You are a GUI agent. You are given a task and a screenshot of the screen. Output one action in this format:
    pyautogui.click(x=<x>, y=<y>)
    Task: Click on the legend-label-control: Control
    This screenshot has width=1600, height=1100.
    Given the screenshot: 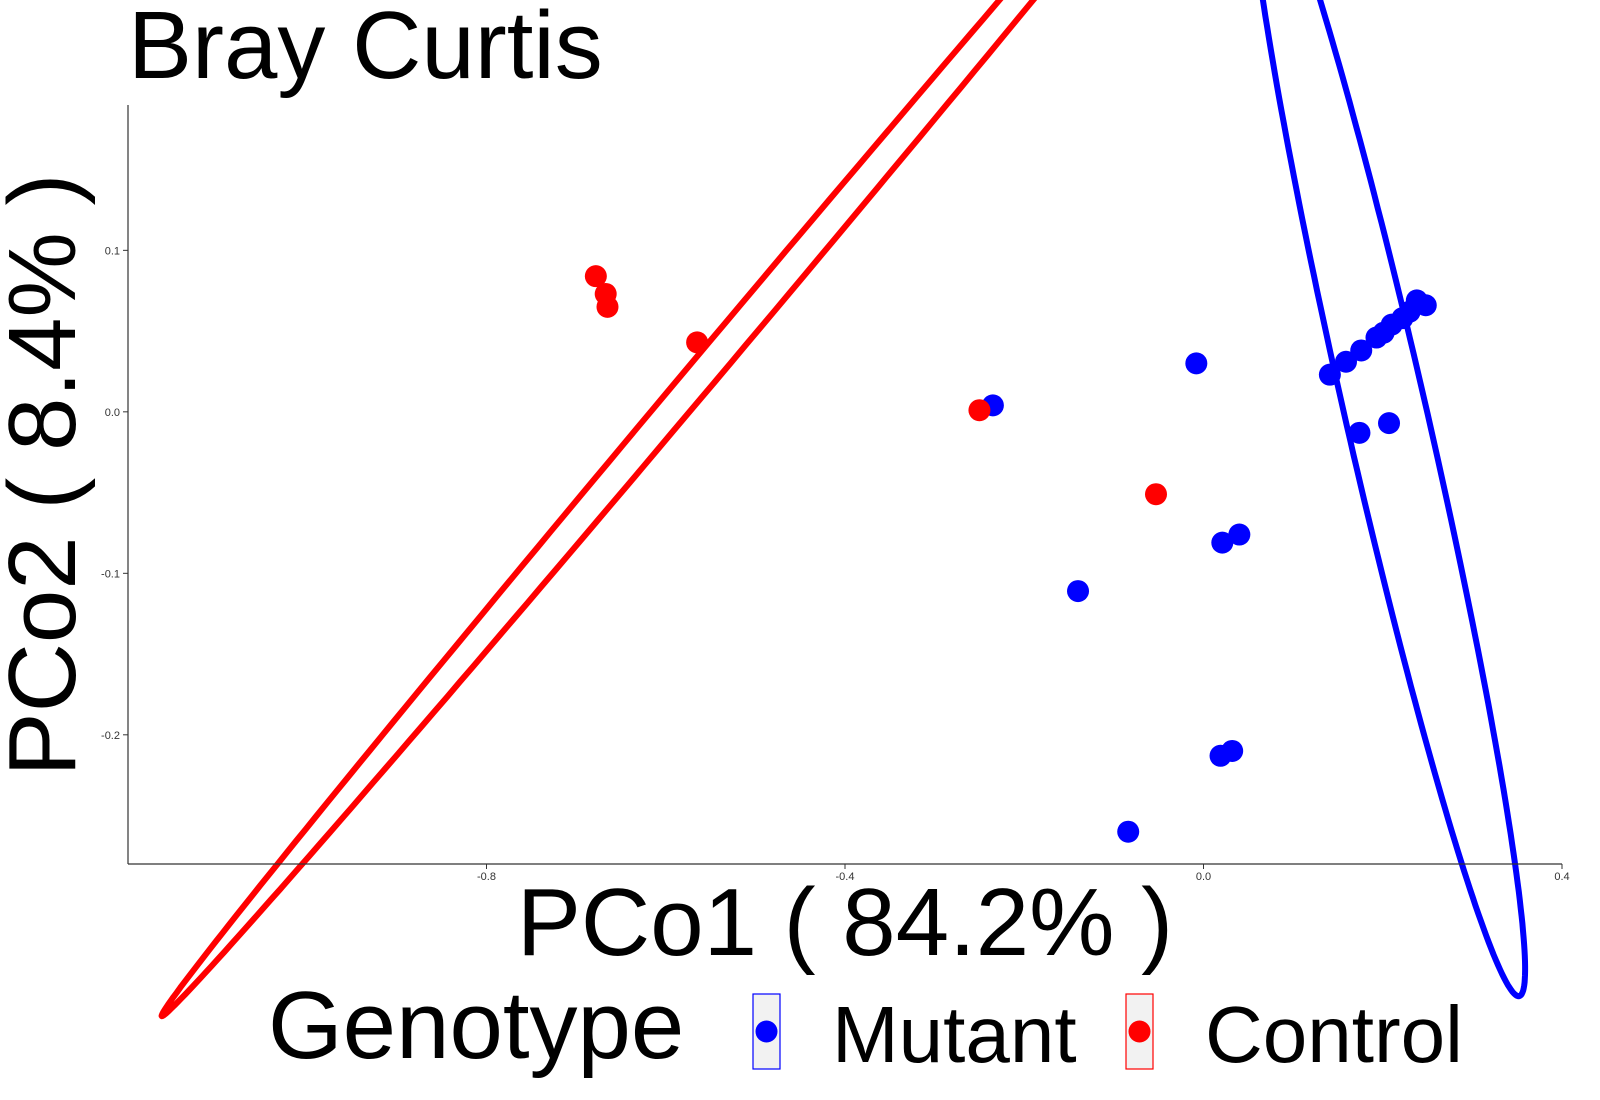 What is the action you would take?
    pyautogui.click(x=1334, y=1034)
    